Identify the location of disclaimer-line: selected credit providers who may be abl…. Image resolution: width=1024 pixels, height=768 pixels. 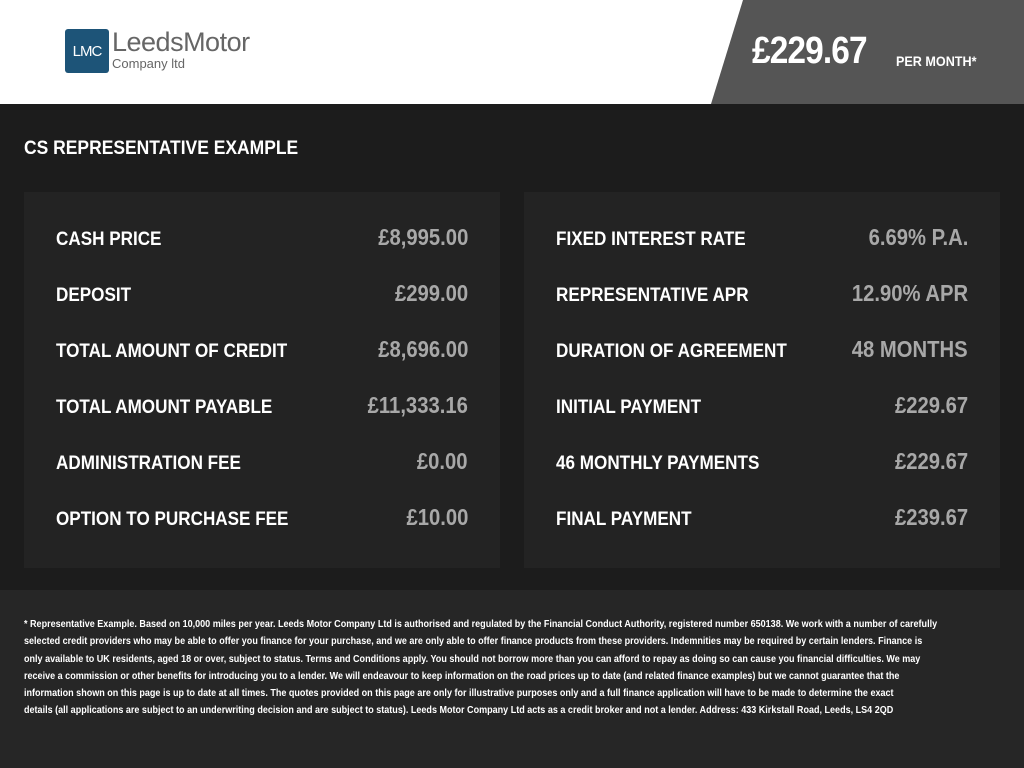
(473, 641).